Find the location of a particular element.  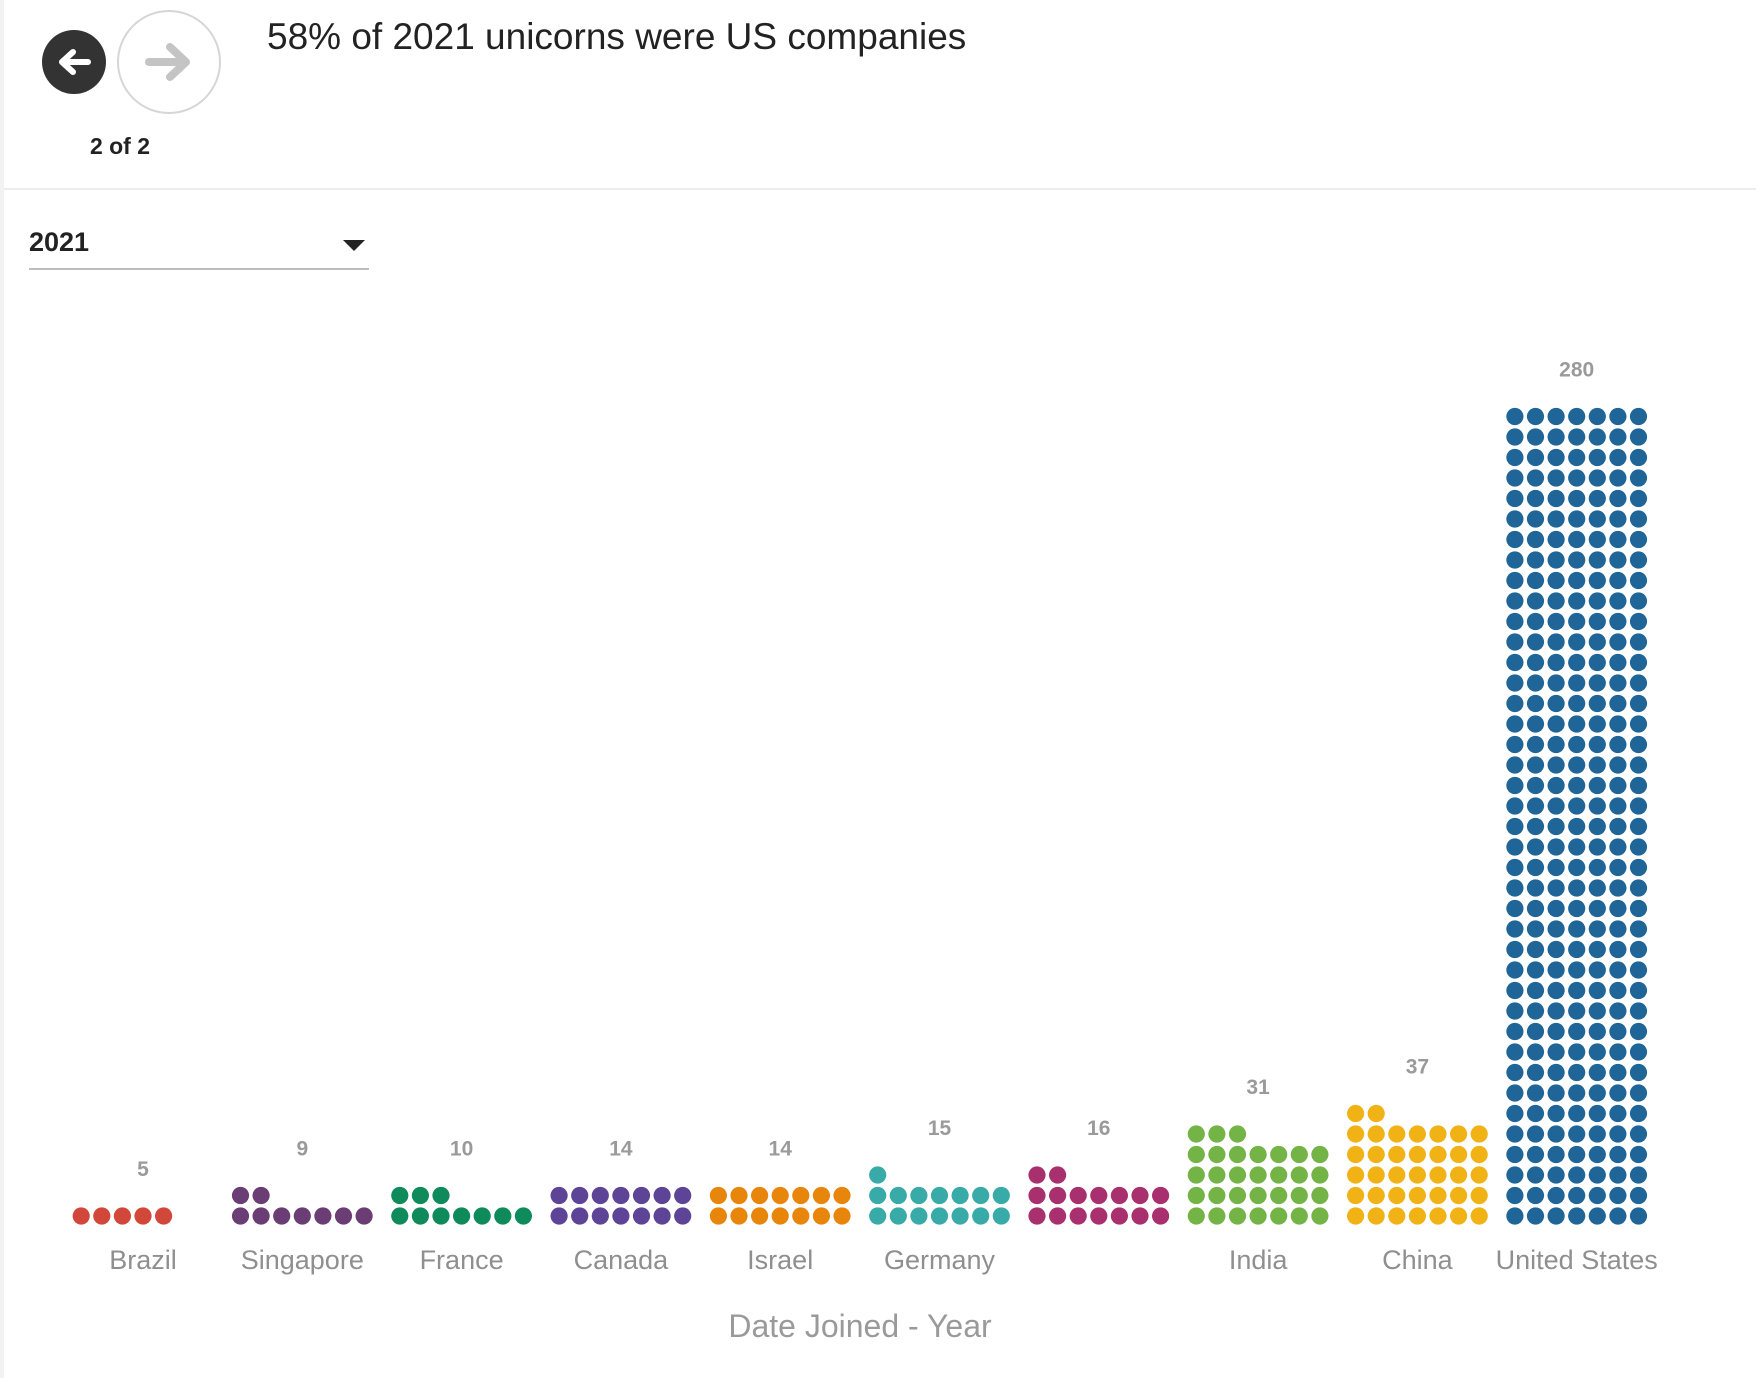

page-counter: 2 of 2 is located at coordinates (120, 146).